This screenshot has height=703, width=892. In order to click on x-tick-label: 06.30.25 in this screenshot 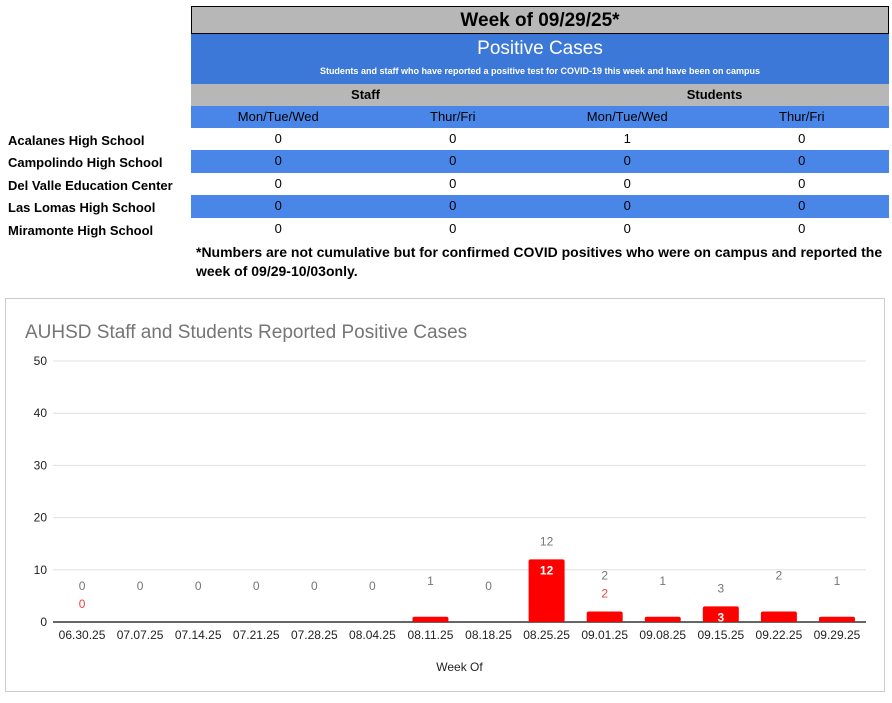, I will do `click(82, 635)`.